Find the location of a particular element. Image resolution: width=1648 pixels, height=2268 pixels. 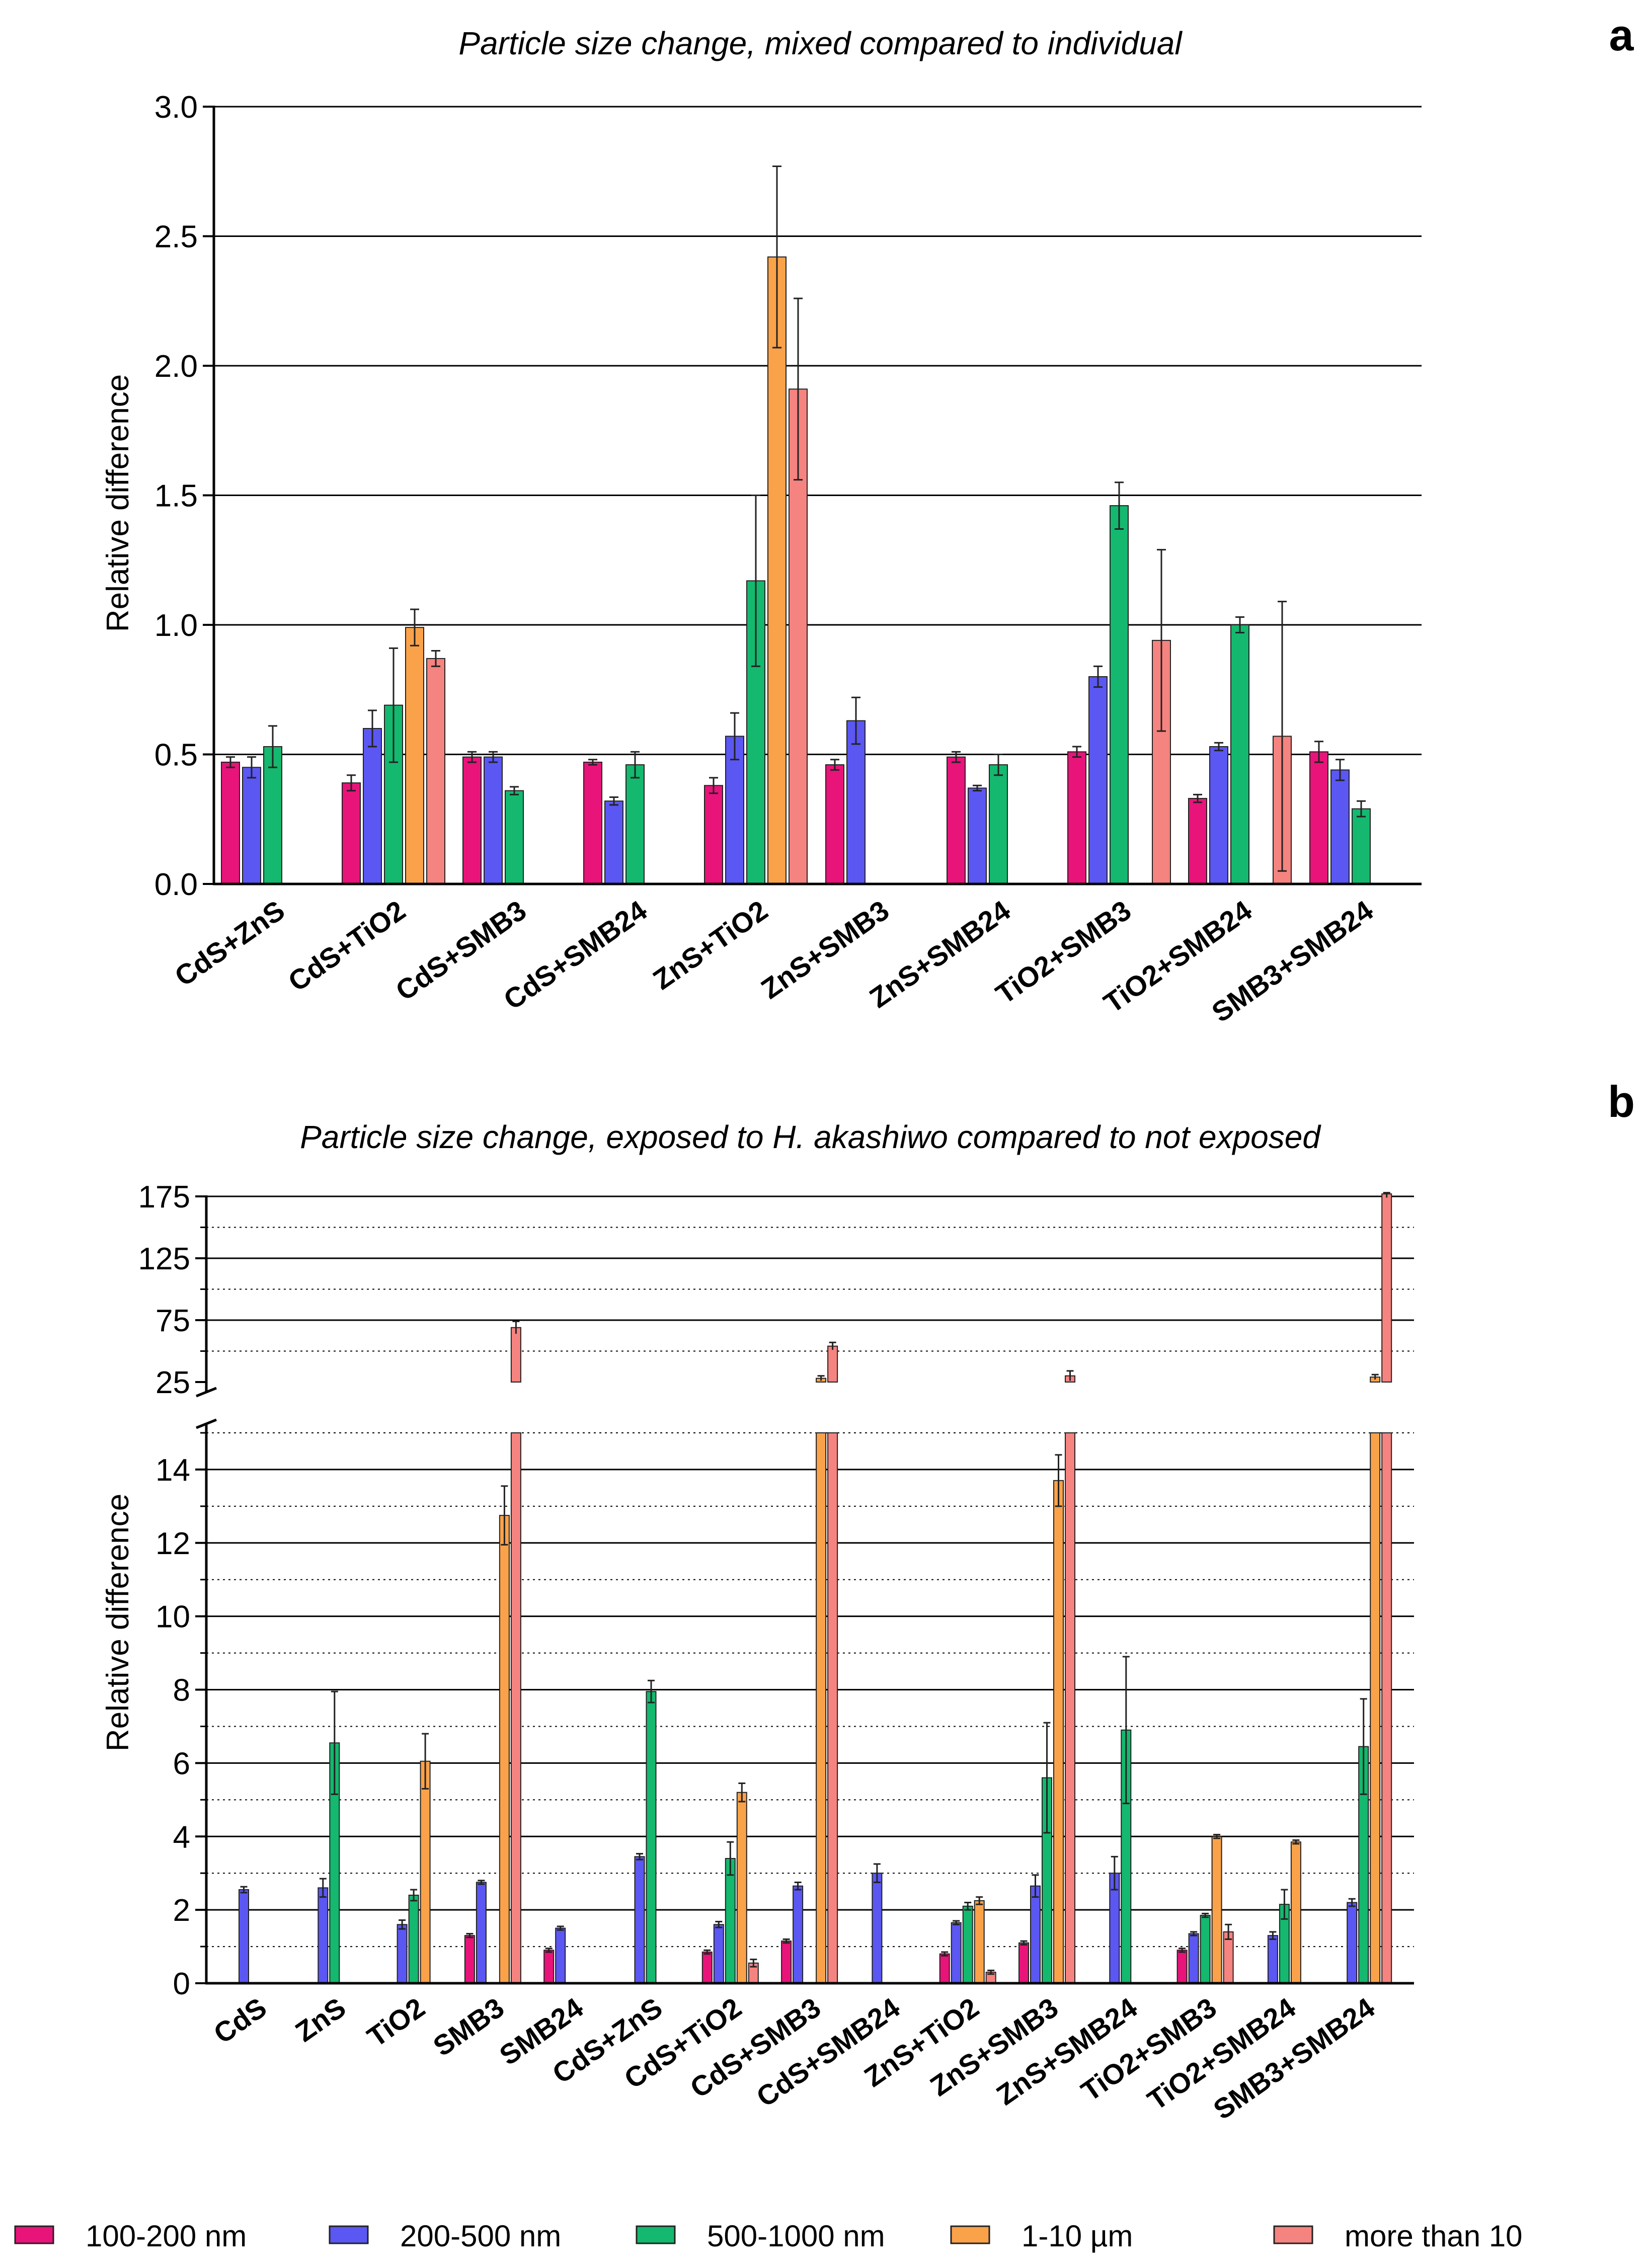

panel-b-y-tick-label: 6 is located at coordinates (181, 1763).